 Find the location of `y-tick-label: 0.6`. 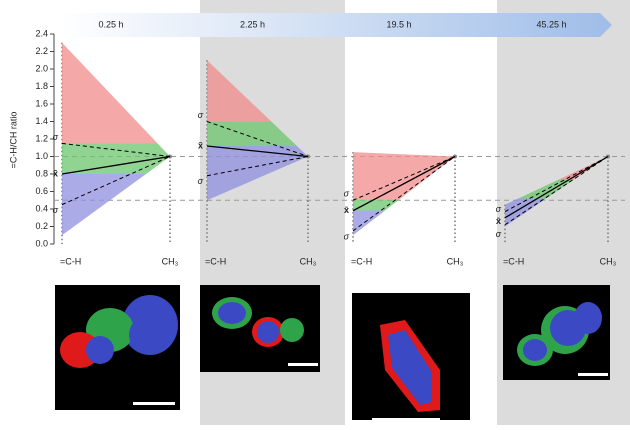

y-tick-label: 0.6 is located at coordinates (41, 191).